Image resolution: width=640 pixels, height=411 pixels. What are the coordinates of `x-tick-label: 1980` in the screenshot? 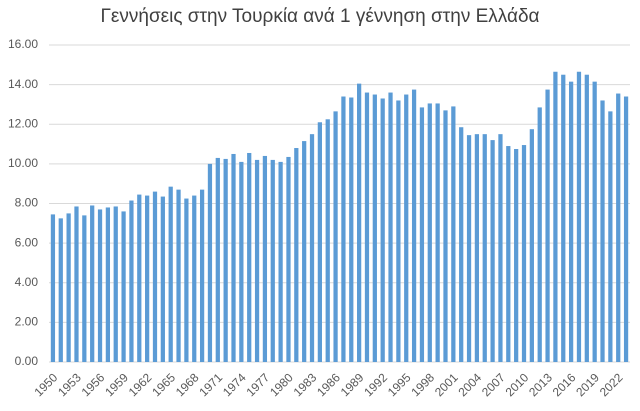 It's located at (281, 384).